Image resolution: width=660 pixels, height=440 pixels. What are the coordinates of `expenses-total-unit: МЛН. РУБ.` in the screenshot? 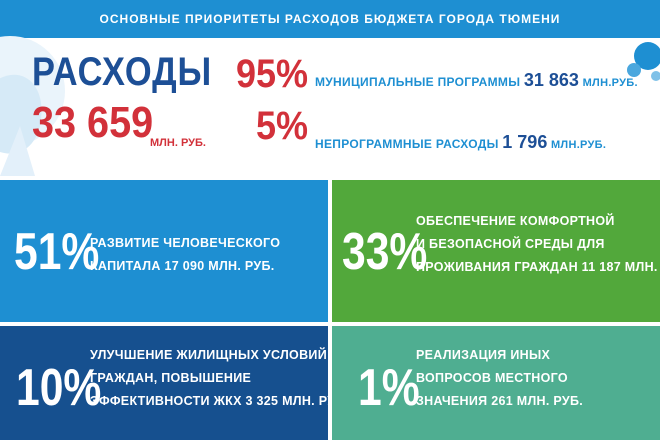 It's located at (178, 143).